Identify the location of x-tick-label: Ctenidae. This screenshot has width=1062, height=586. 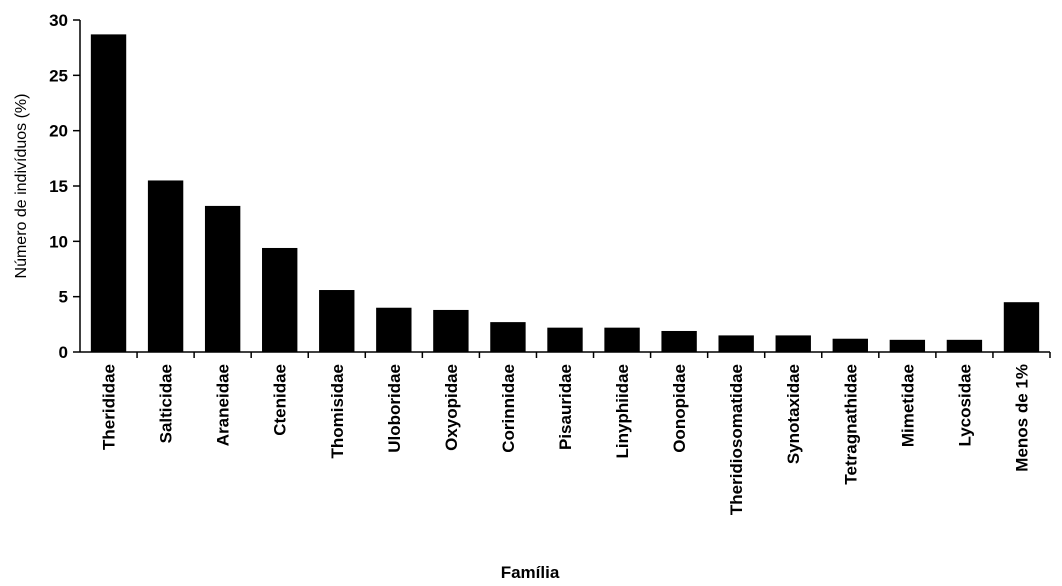
(280, 400).